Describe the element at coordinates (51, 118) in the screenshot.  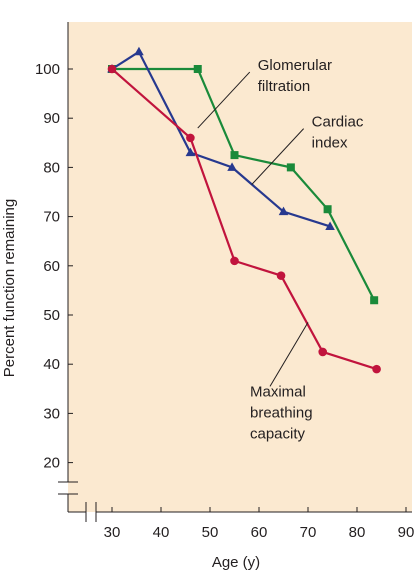
I see `y-tick-label: 90` at that location.